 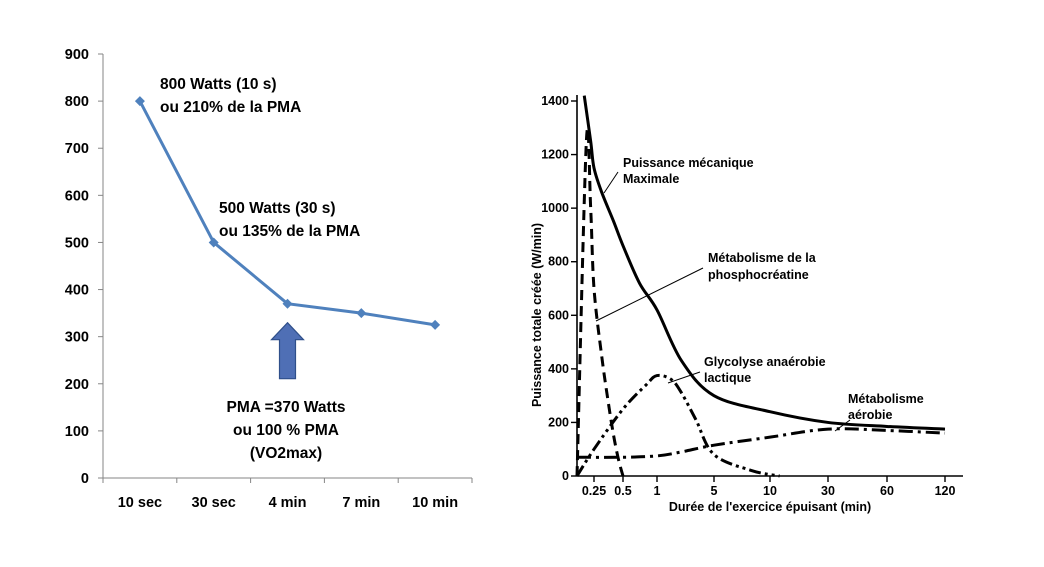 I want to click on right-y-tick-label: 0, so click(x=565, y=476).